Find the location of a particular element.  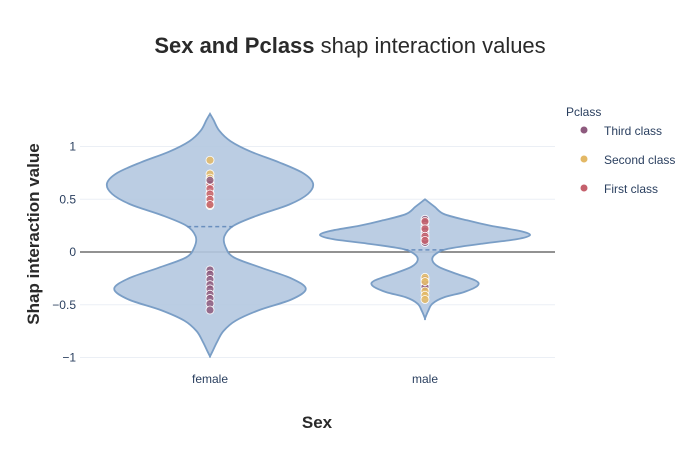

legend-label-third-class: Third class is located at coordinates (633, 131).